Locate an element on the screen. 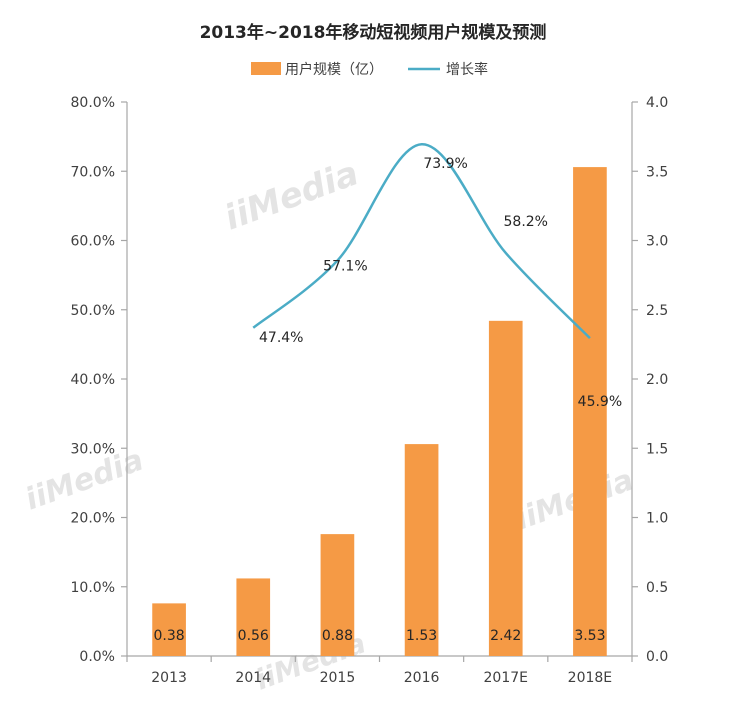 The height and width of the screenshot is (709, 730). left-axis-tick-label: 40.0% is located at coordinates (93, 380).